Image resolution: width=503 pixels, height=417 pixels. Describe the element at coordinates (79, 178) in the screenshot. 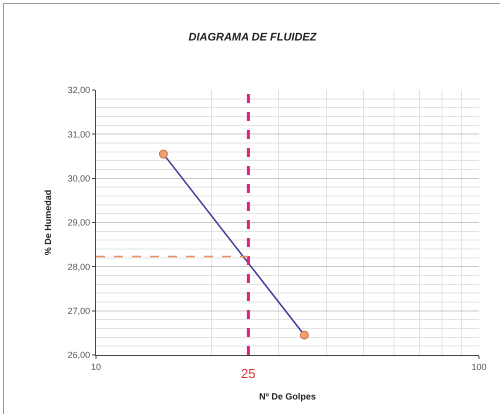

I see `y-tick-label: 30,00` at that location.